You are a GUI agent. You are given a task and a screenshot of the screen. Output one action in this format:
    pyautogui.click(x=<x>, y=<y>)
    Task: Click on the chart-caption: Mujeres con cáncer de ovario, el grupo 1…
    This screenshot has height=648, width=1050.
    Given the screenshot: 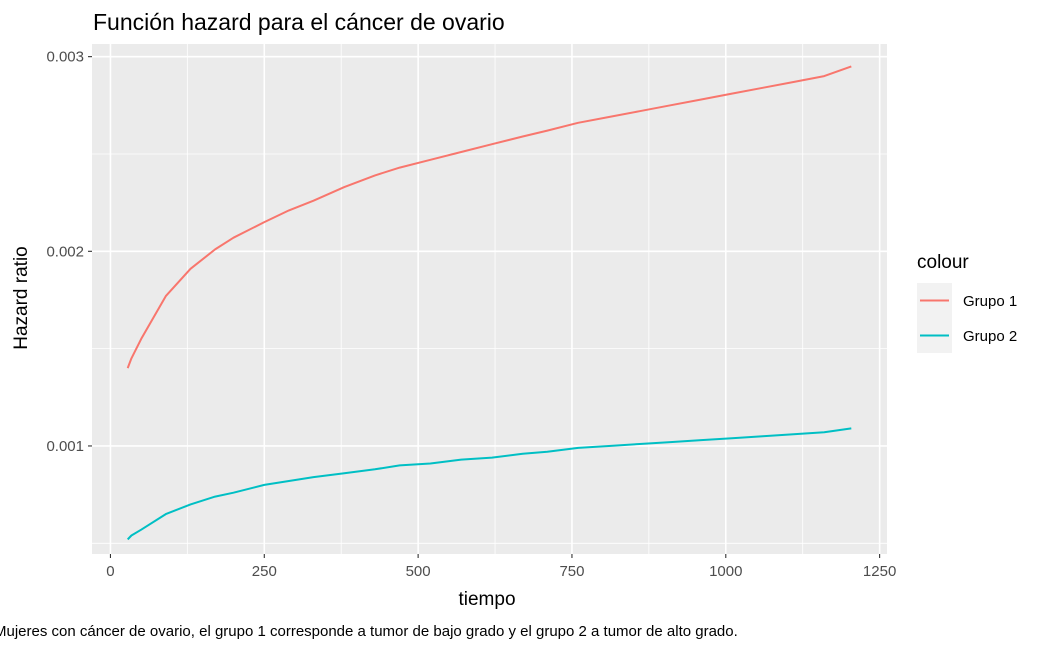 What is the action you would take?
    pyautogui.click(x=369, y=631)
    